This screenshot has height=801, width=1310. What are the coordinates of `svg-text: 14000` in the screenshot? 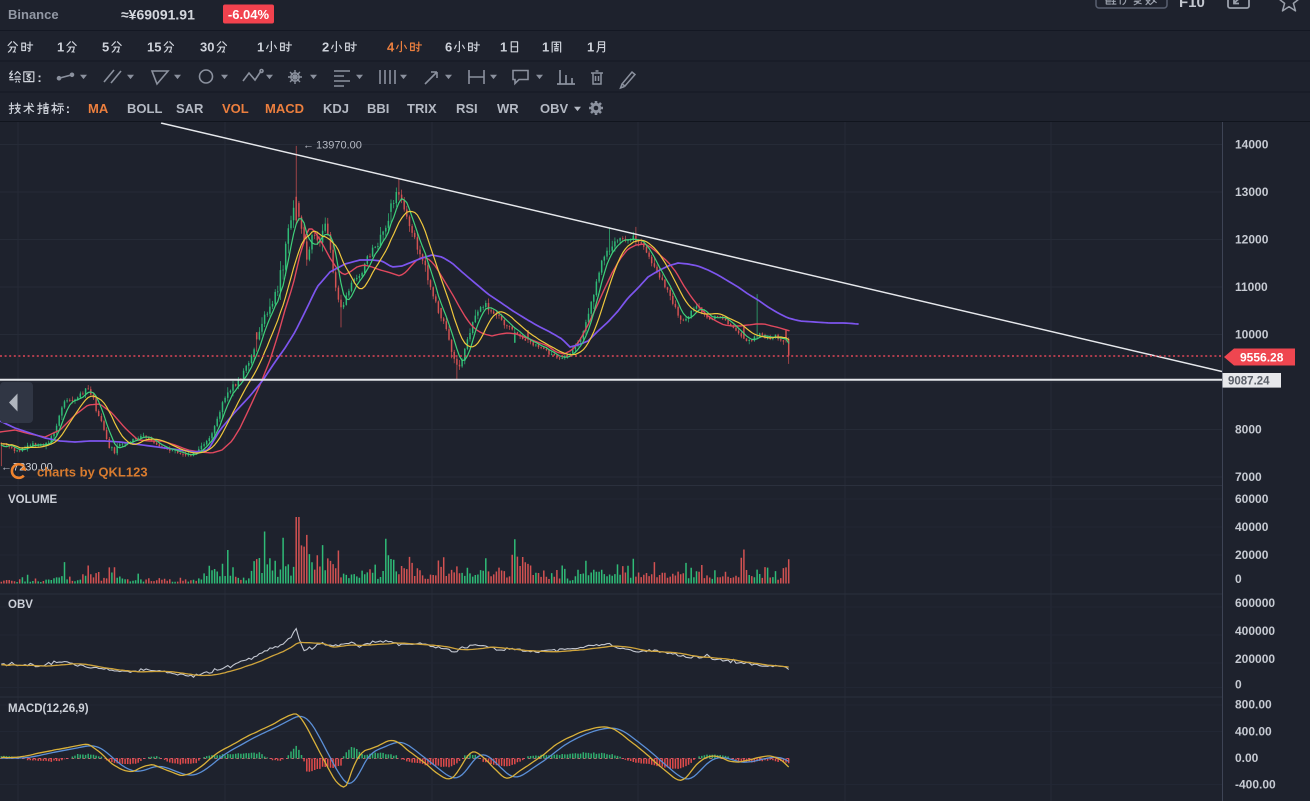 It's located at (1252, 145).